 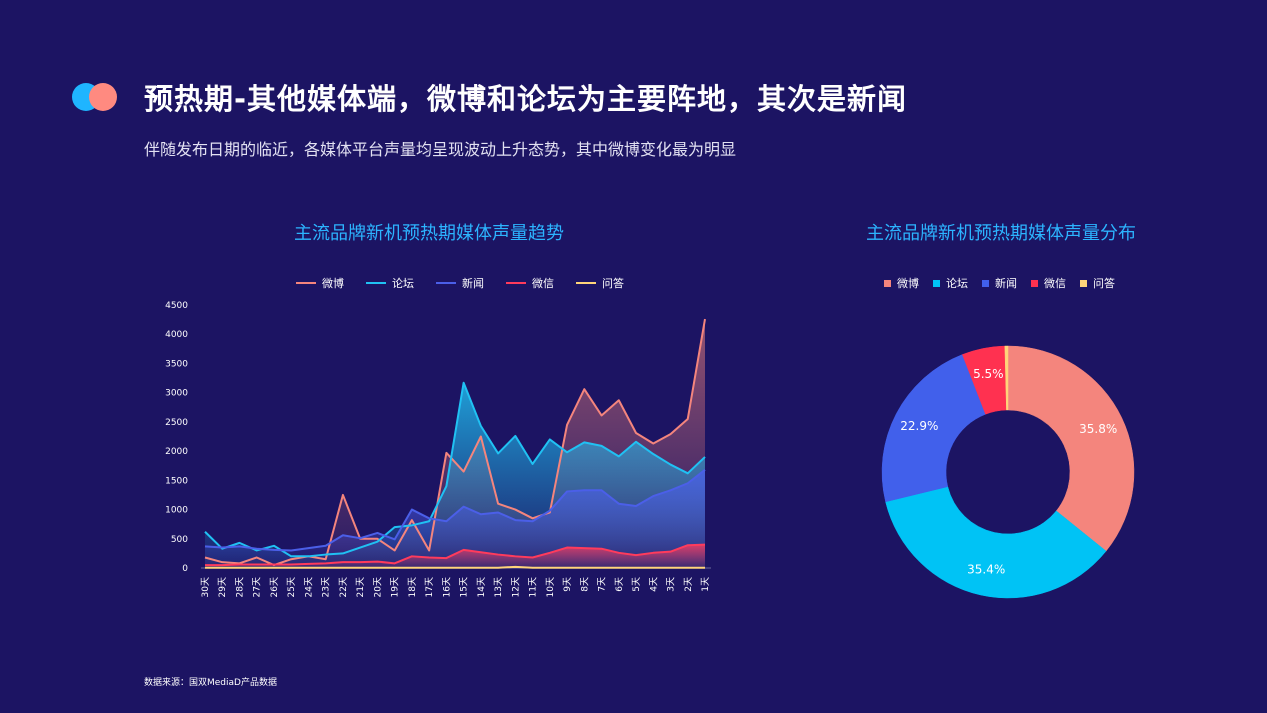 I want to click on x-tick-label: 16天, so click(x=447, y=587).